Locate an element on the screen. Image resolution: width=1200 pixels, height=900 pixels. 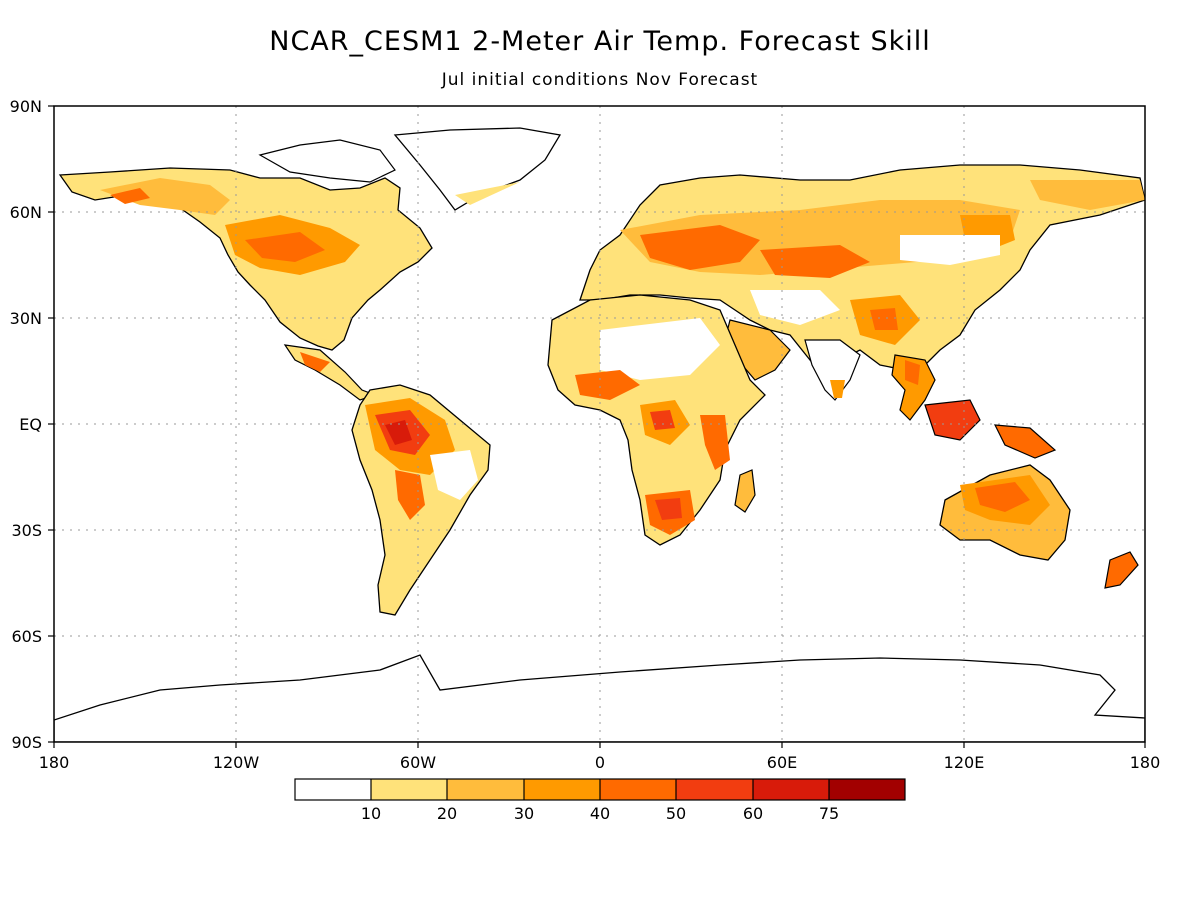
lon-label-60e: 60E is located at coordinates (782, 762).